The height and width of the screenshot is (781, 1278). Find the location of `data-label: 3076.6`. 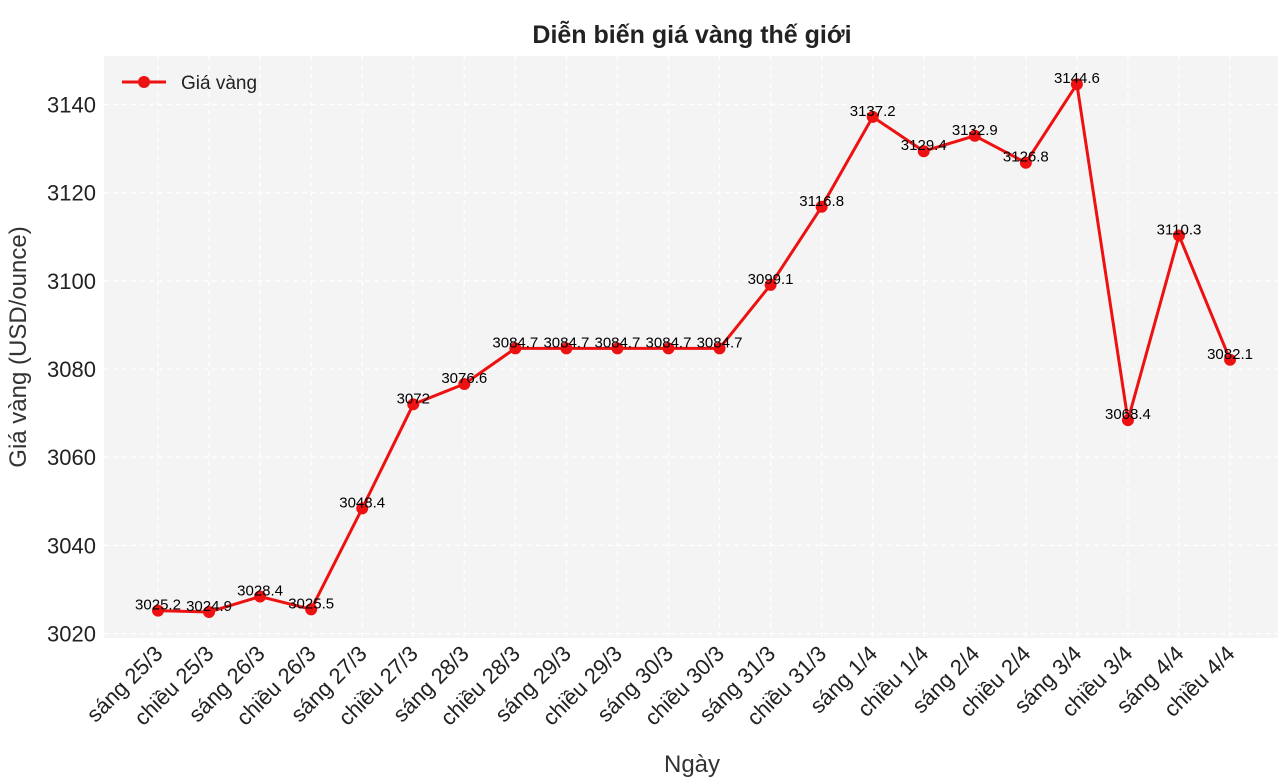

data-label: 3076.6 is located at coordinates (464, 378).